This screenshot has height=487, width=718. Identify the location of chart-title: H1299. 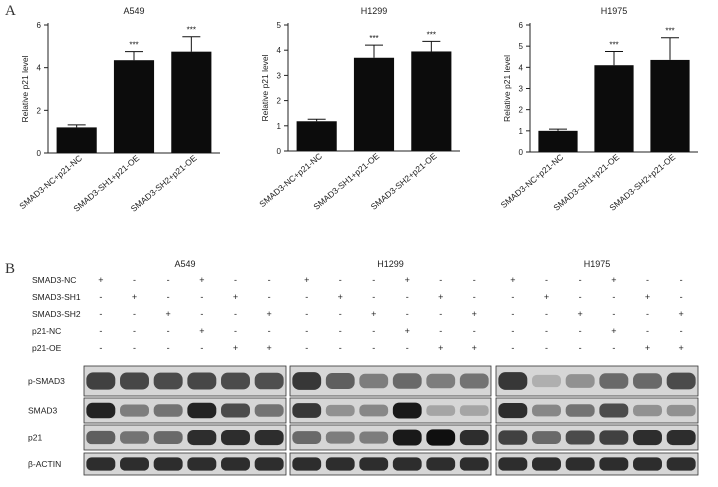
(374, 11).